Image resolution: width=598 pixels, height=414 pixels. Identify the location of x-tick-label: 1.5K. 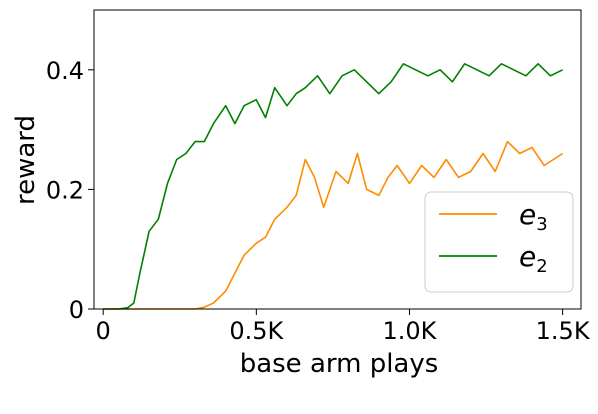
(563, 331).